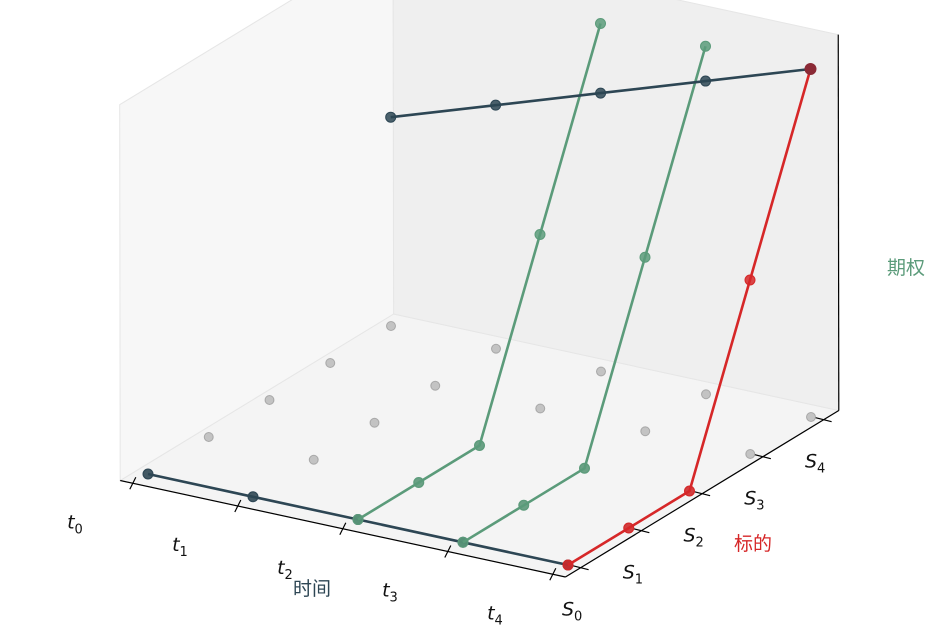  What do you see at coordinates (394, 598) in the screenshot?
I see `time-tick-label-sub: 3` at bounding box center [394, 598].